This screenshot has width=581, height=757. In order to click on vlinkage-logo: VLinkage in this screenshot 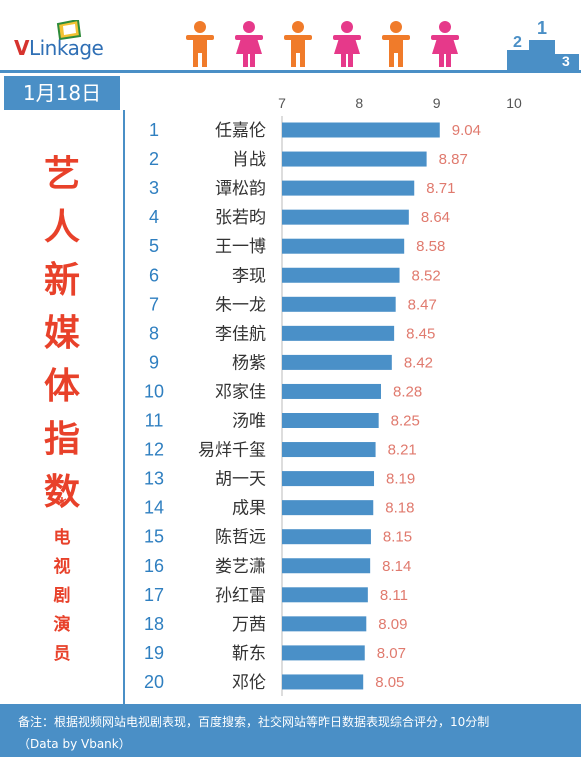, I will do `click(74, 40)`.